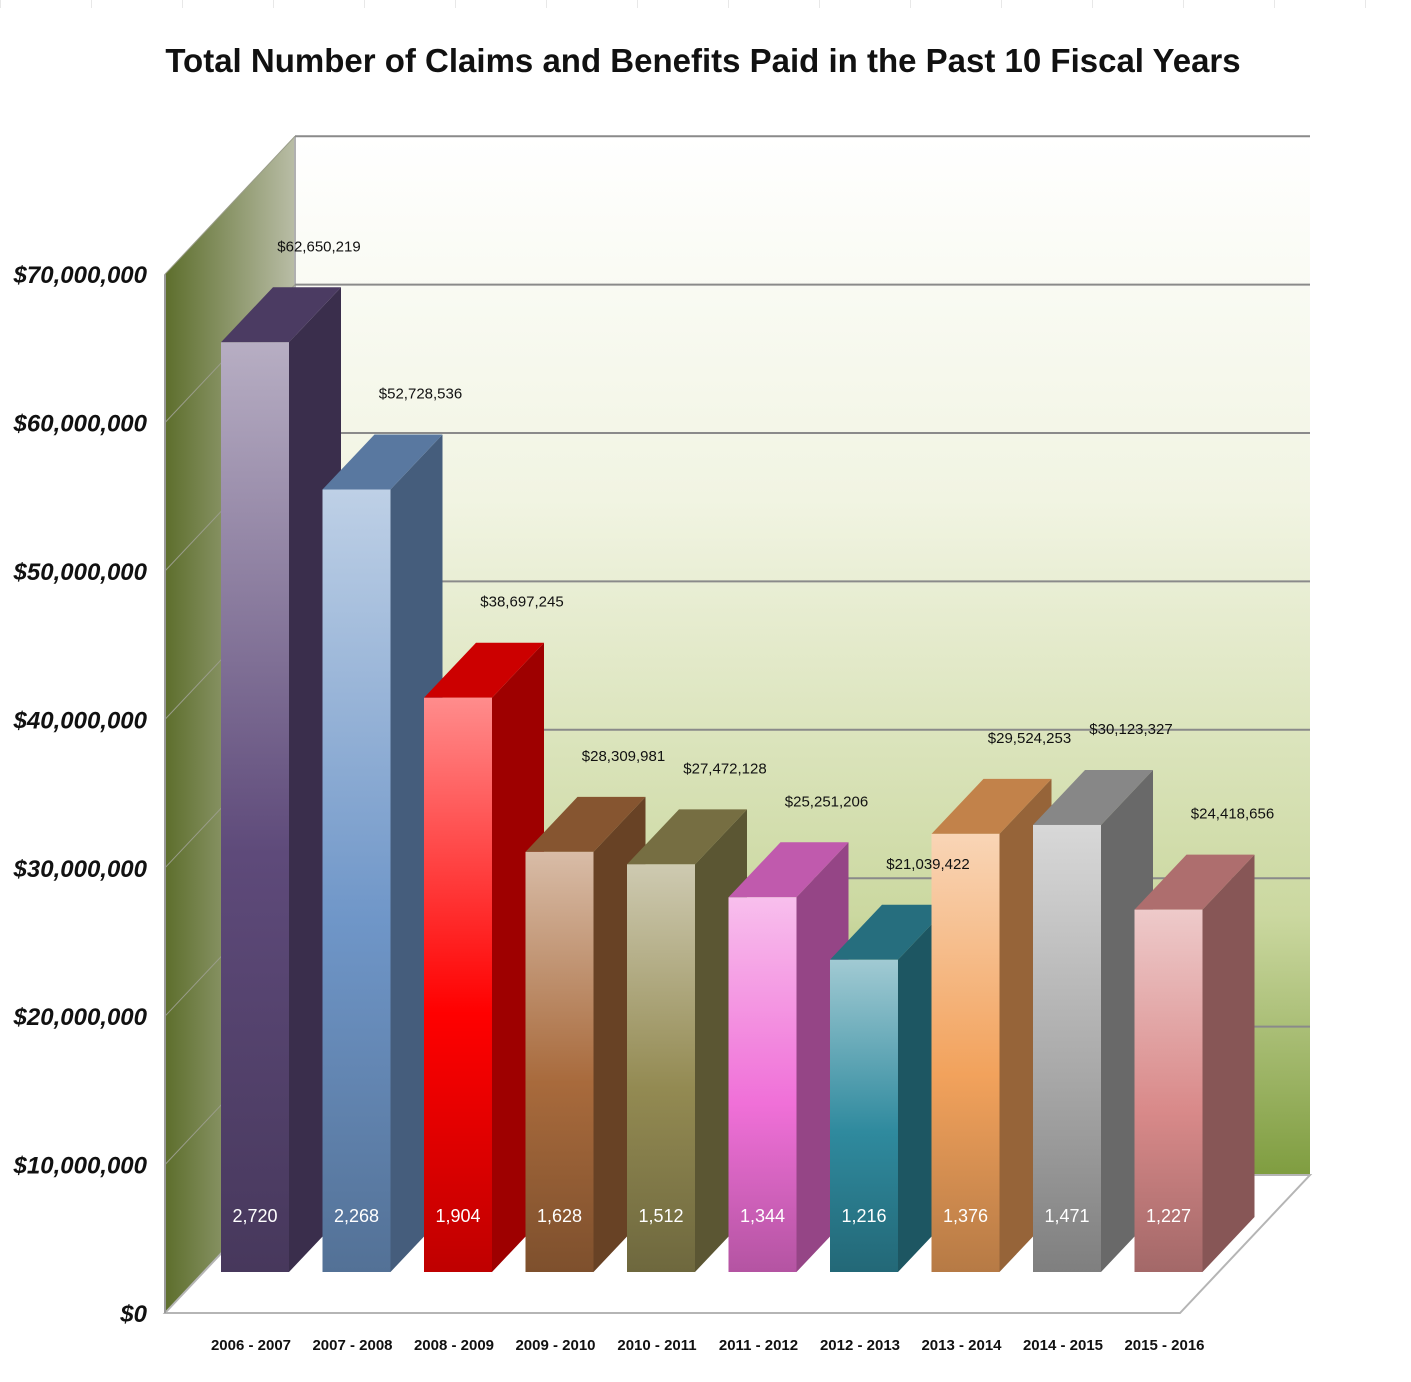 The image size is (1411, 1382). What do you see at coordinates (758, 1345) in the screenshot?
I see `x-tick-label: 2011 - 2012` at bounding box center [758, 1345].